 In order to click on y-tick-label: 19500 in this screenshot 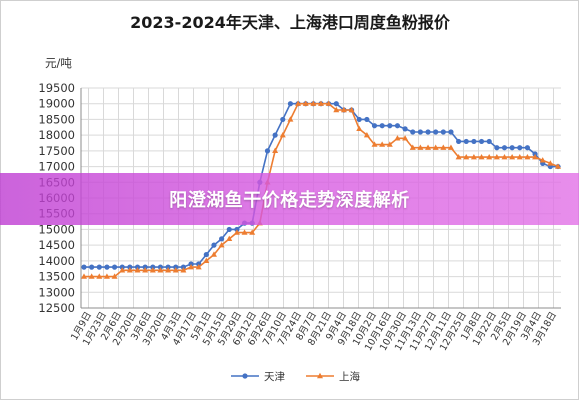, I will do `click(56, 88)`.